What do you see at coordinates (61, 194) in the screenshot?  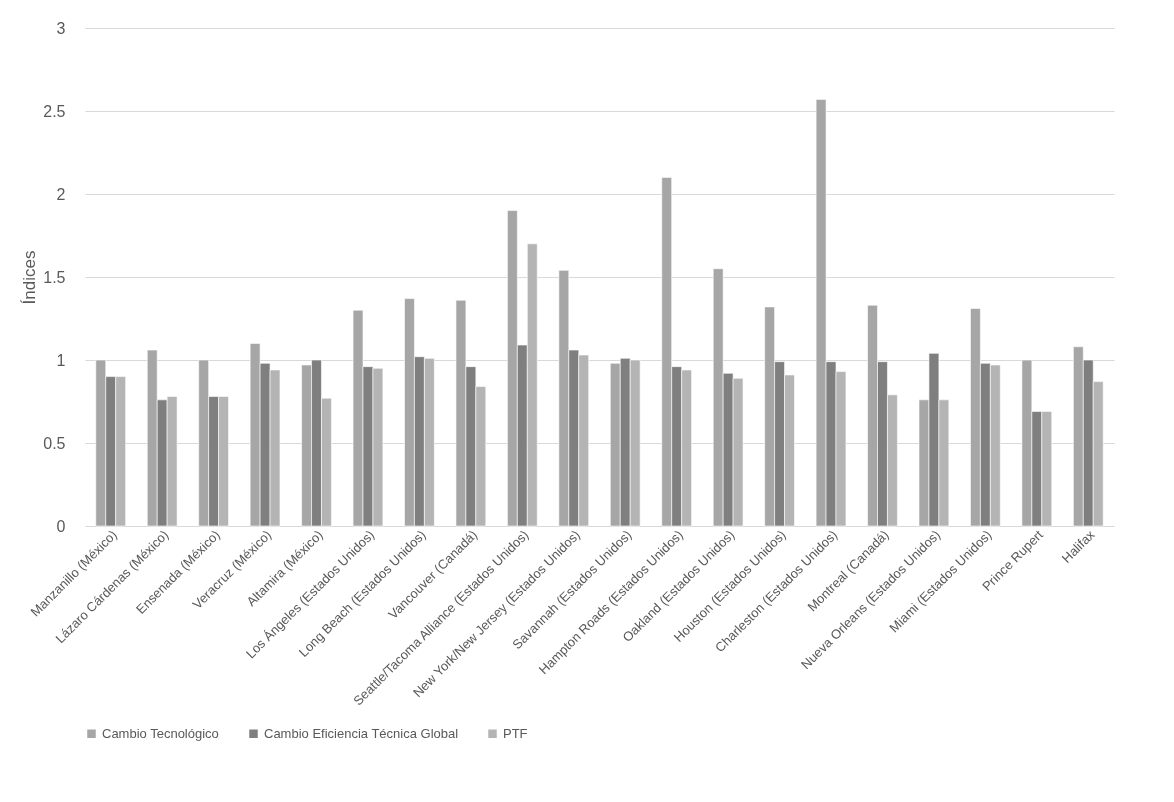 I see `y-tick-label: 2` at bounding box center [61, 194].